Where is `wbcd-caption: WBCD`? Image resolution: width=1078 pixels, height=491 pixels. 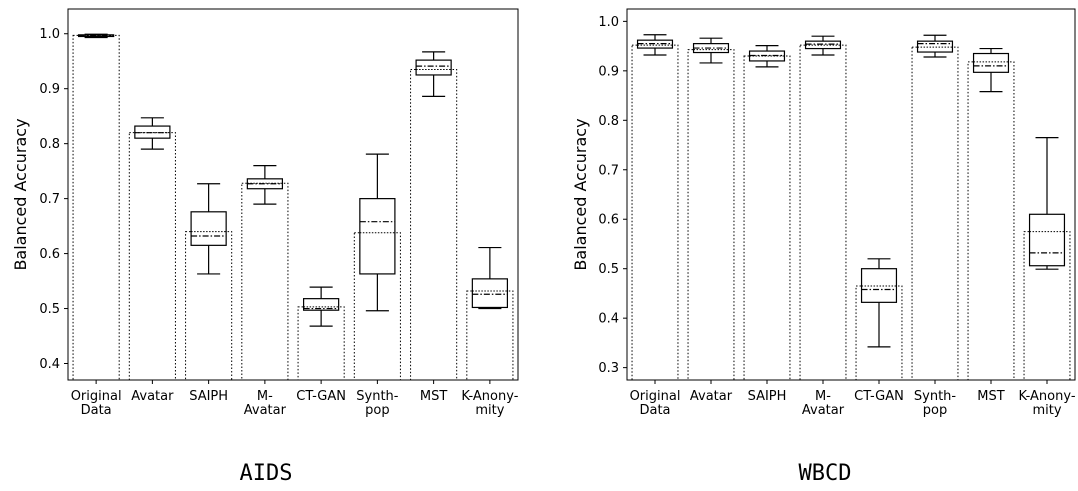
wbcd-caption: WBCD is located at coordinates (825, 473).